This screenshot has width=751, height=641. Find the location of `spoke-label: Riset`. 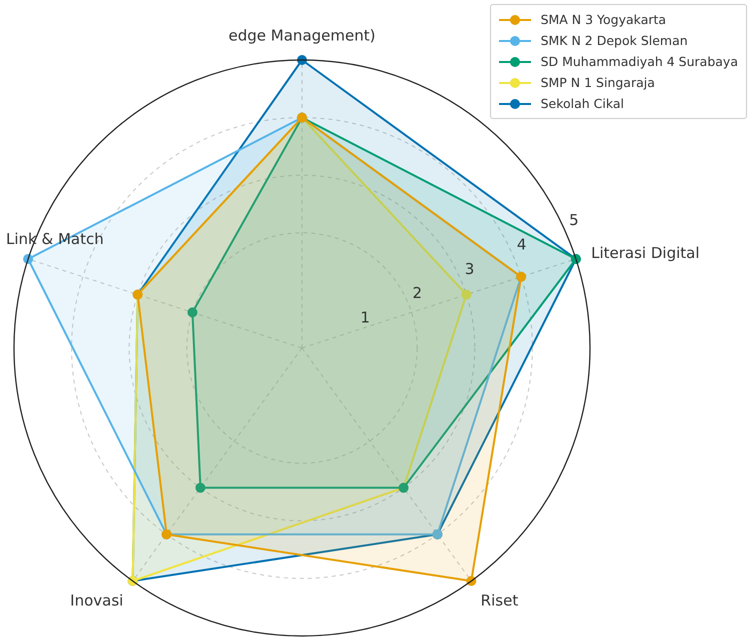

spoke-label: Riset is located at coordinates (499, 600).